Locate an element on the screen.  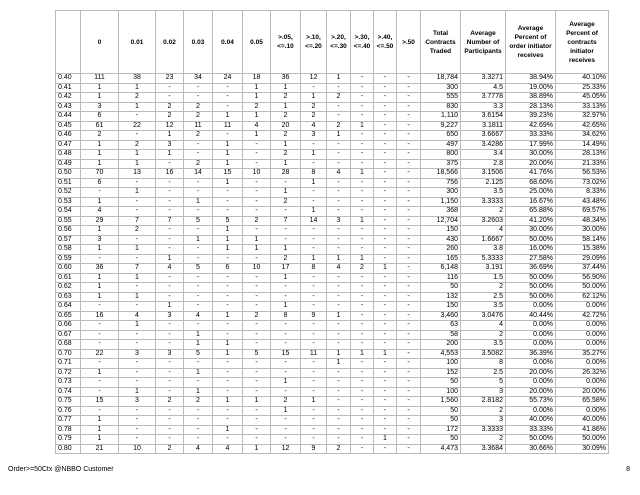
table-cell: 0.00% is located at coordinates (530, 363).